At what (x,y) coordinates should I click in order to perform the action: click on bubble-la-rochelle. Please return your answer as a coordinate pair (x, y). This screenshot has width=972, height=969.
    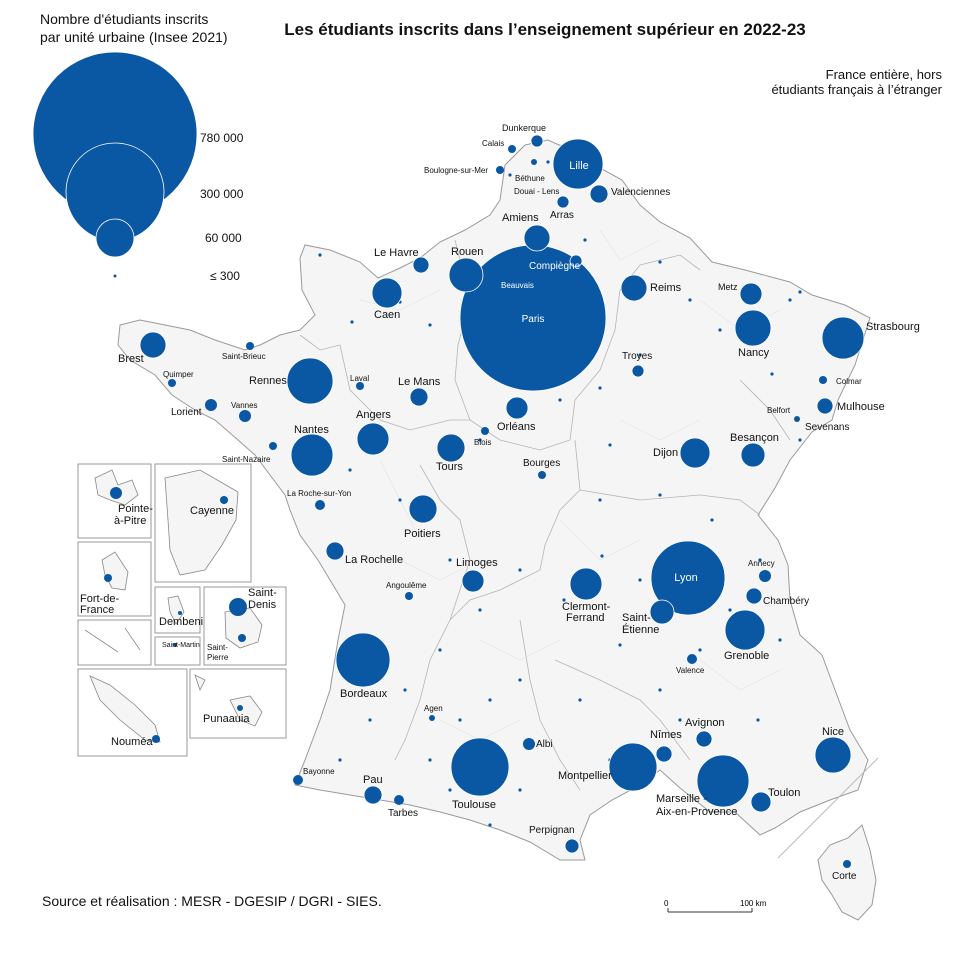
    Looking at the image, I should click on (335, 551).